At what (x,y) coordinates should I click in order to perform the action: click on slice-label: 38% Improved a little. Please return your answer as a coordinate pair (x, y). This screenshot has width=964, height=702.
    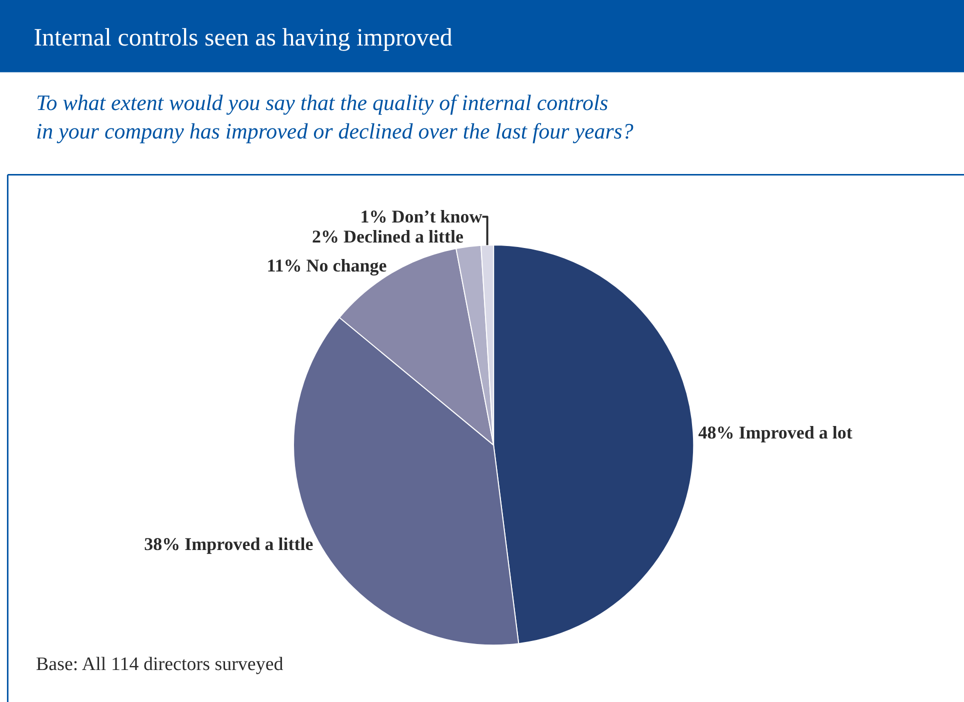
    Looking at the image, I should click on (229, 544).